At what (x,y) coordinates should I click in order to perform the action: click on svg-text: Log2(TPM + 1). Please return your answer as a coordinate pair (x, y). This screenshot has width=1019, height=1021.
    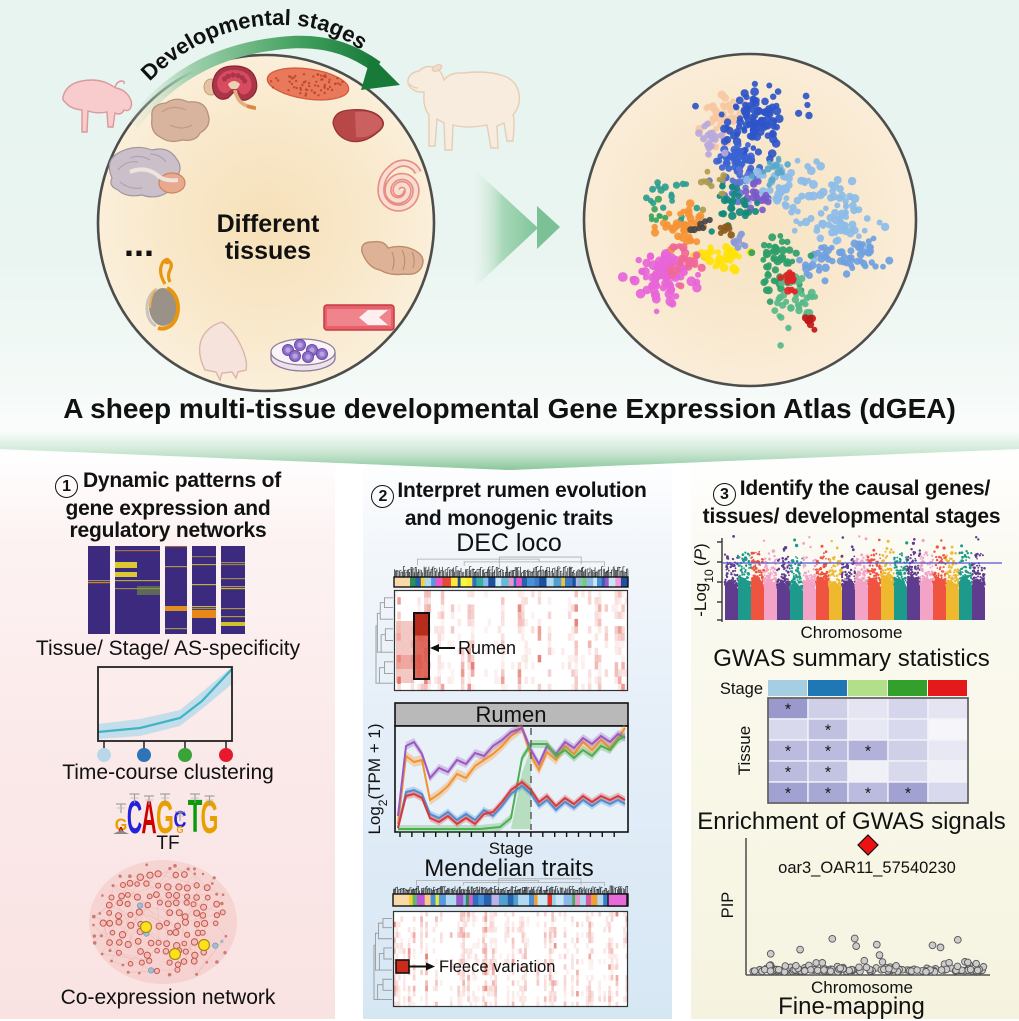
    Looking at the image, I should click on (377, 778).